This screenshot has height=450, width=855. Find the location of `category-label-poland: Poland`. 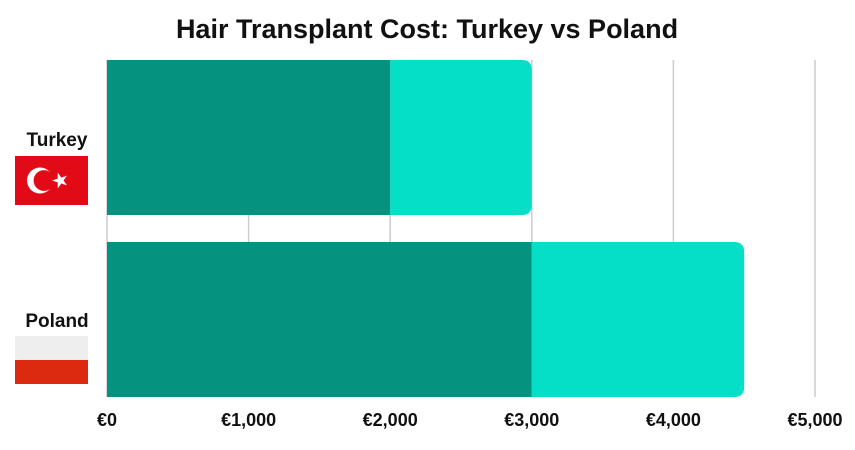

category-label-poland: Poland is located at coordinates (56, 321).